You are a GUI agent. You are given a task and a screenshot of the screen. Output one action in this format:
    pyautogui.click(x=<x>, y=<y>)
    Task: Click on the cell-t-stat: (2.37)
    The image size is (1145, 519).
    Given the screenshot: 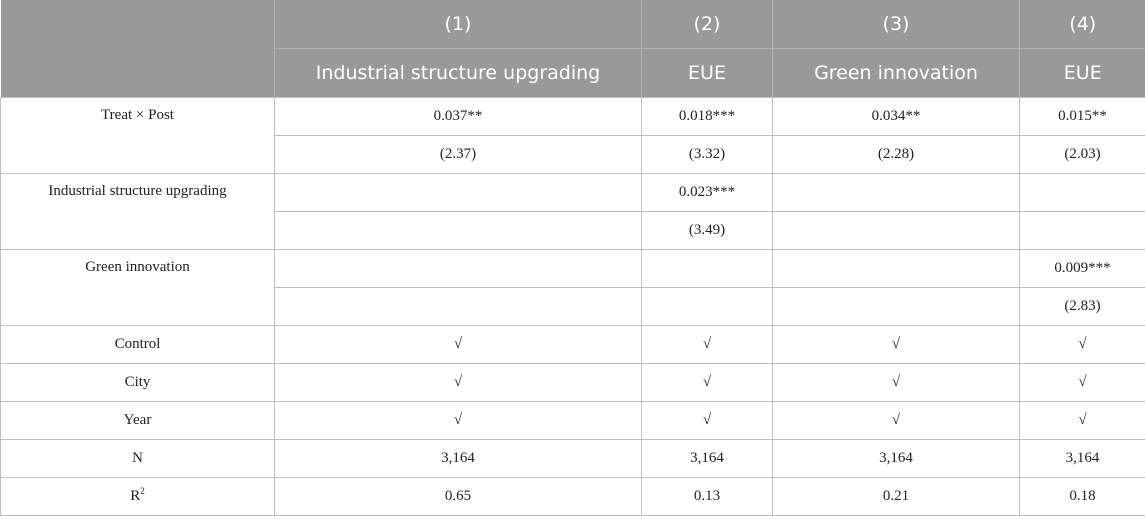 What is the action you would take?
    pyautogui.click(x=458, y=154)
    